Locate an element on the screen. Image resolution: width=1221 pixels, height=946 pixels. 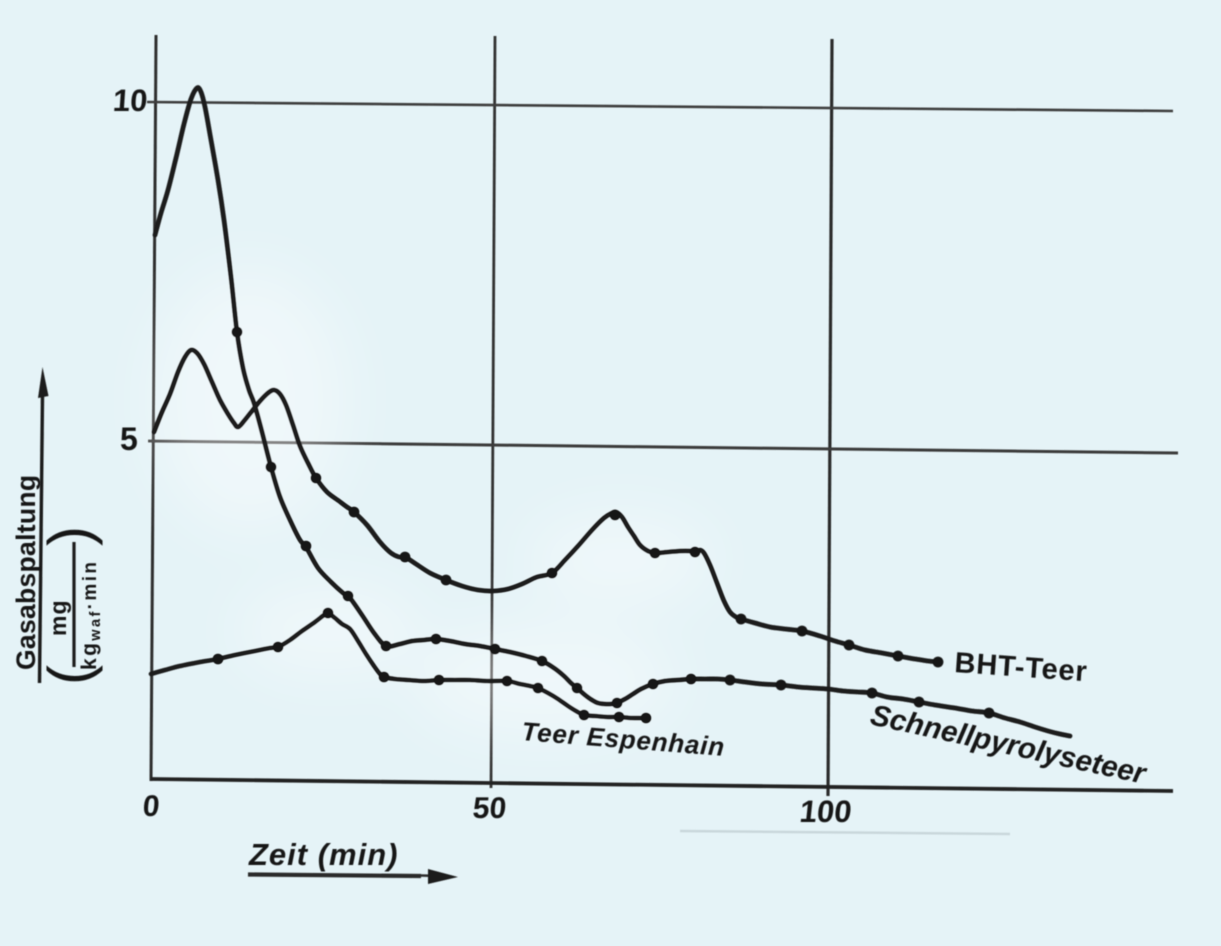
svg-text: 0 is located at coordinates (151, 806).